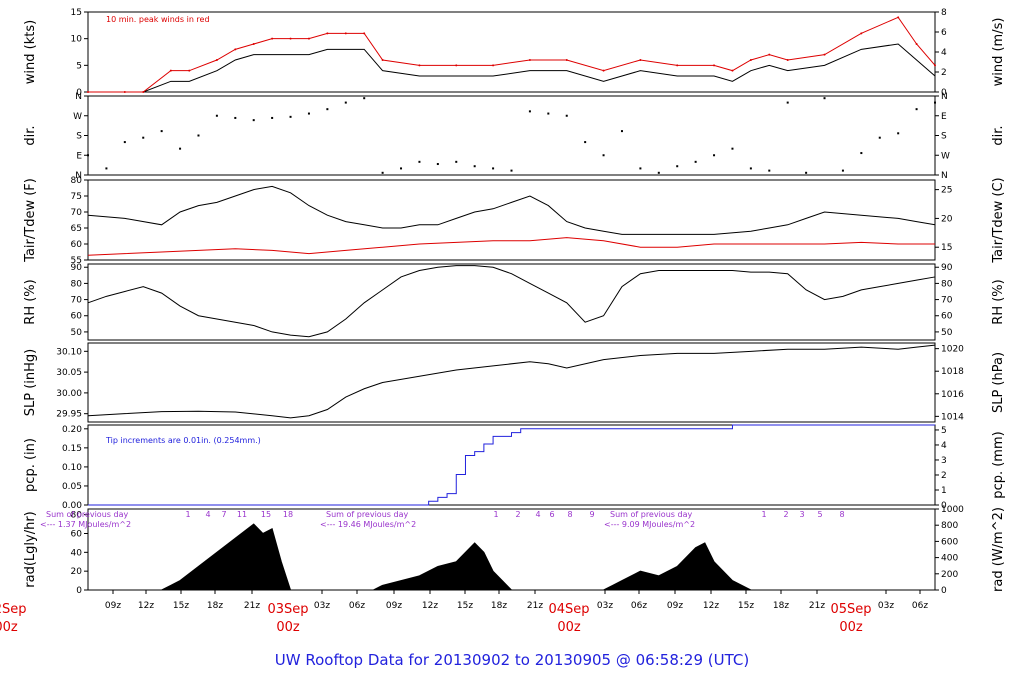 The image size is (1024, 700). I want to click on y-tick-label-right: 200, so click(949, 575).